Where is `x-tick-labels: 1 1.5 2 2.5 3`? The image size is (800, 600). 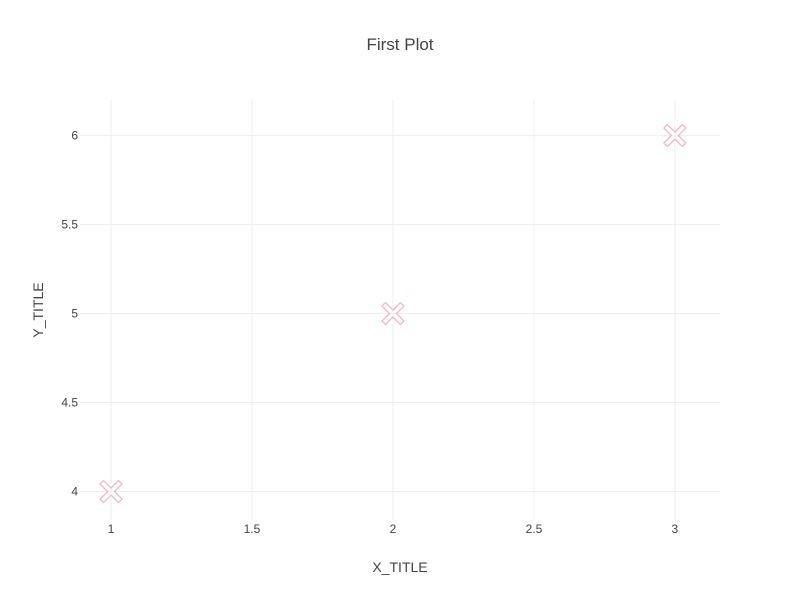 x-tick-labels: 1 1.5 2 2.5 3 is located at coordinates (393, 529).